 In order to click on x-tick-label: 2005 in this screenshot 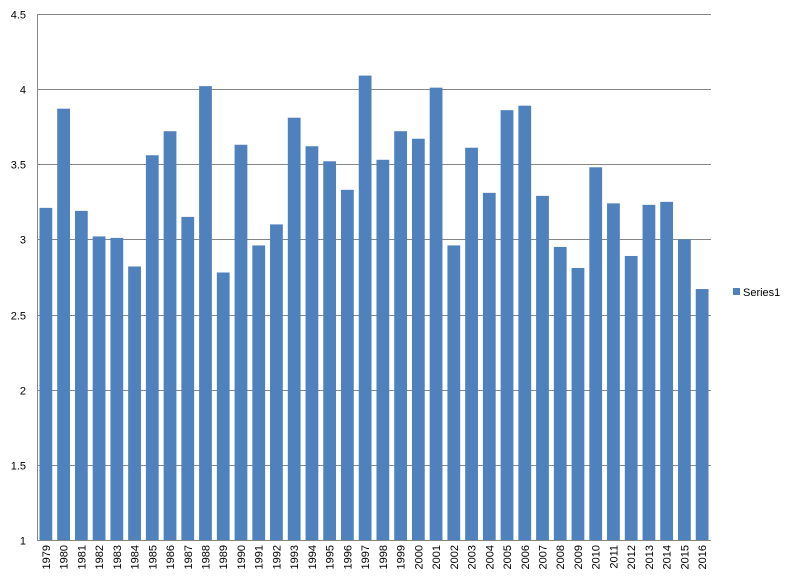, I will do `click(508, 557)`.